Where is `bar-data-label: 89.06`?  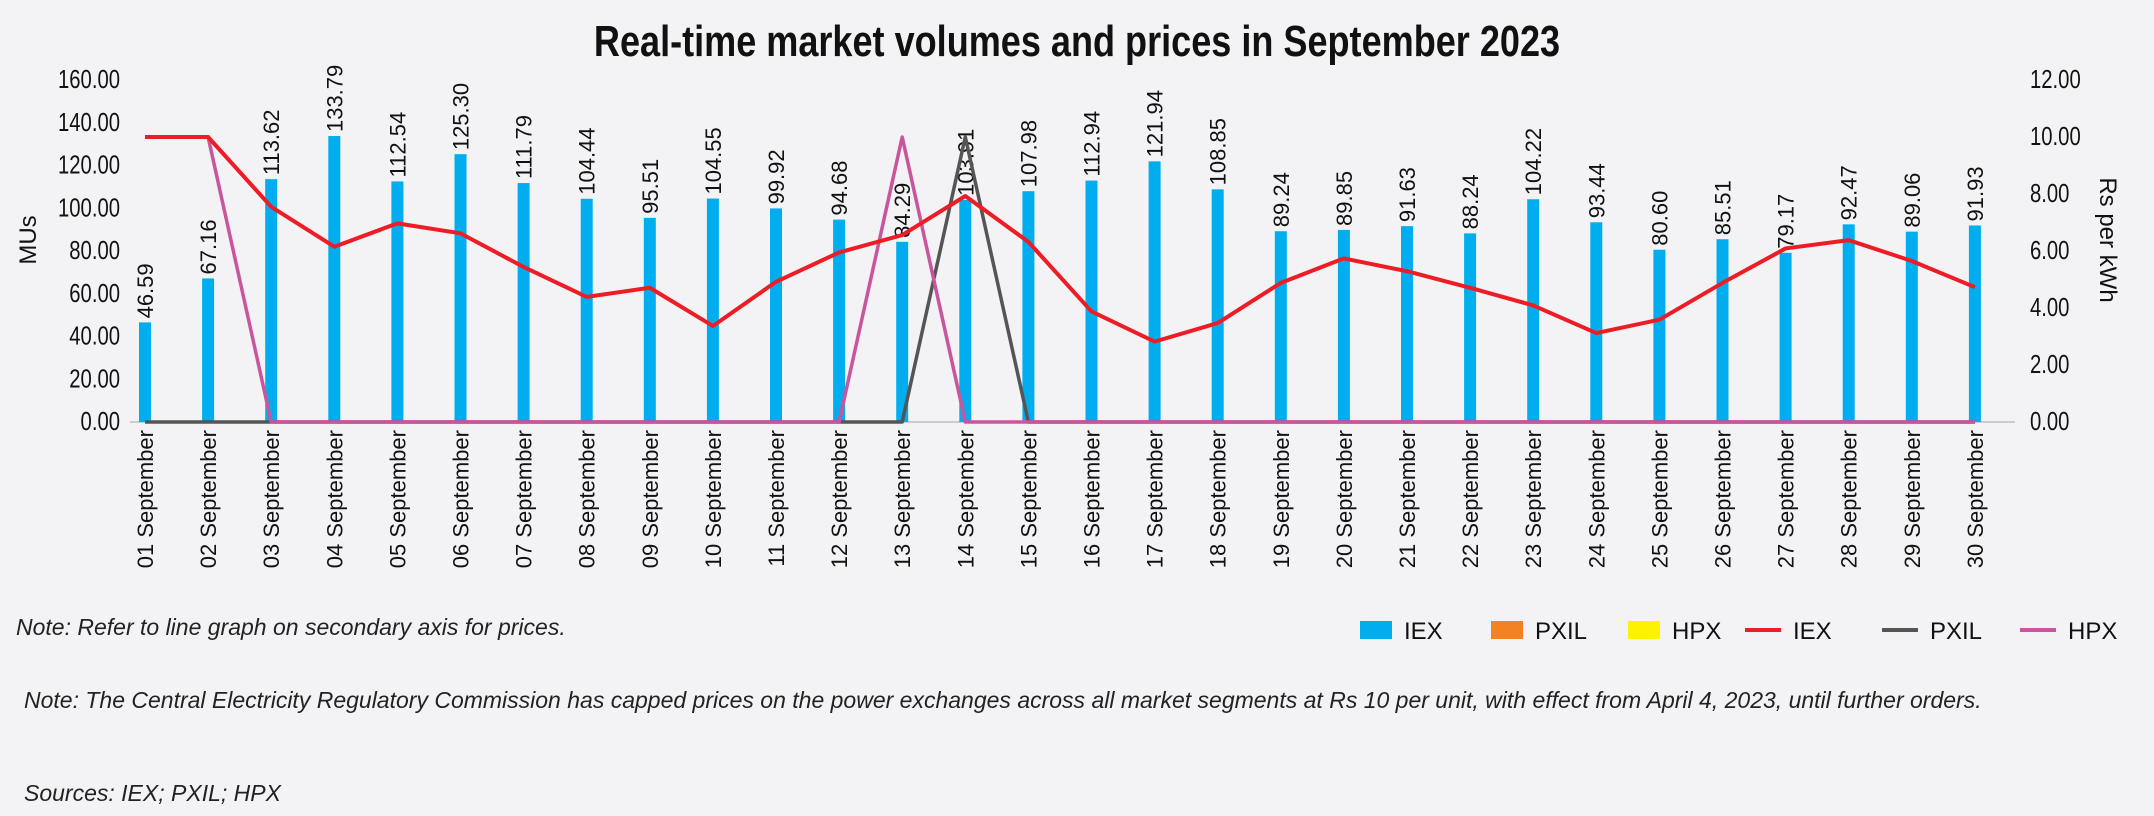 bar-data-label: 89.06 is located at coordinates (1912, 200).